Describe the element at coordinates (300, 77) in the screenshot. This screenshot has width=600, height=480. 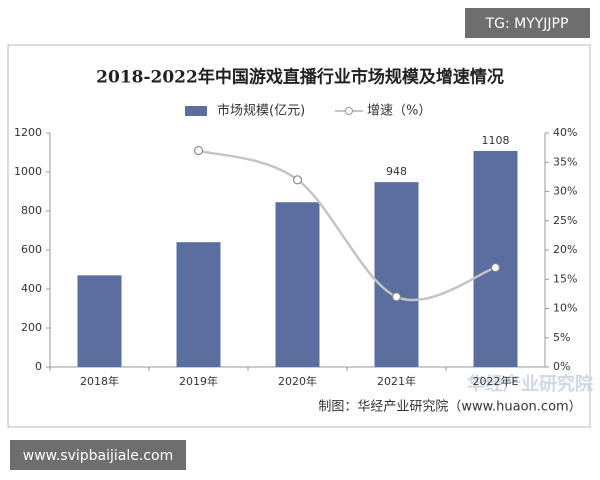
I see `chart-title: 2018-2022年中国游戏直播行业市场规模及增速情况` at that location.